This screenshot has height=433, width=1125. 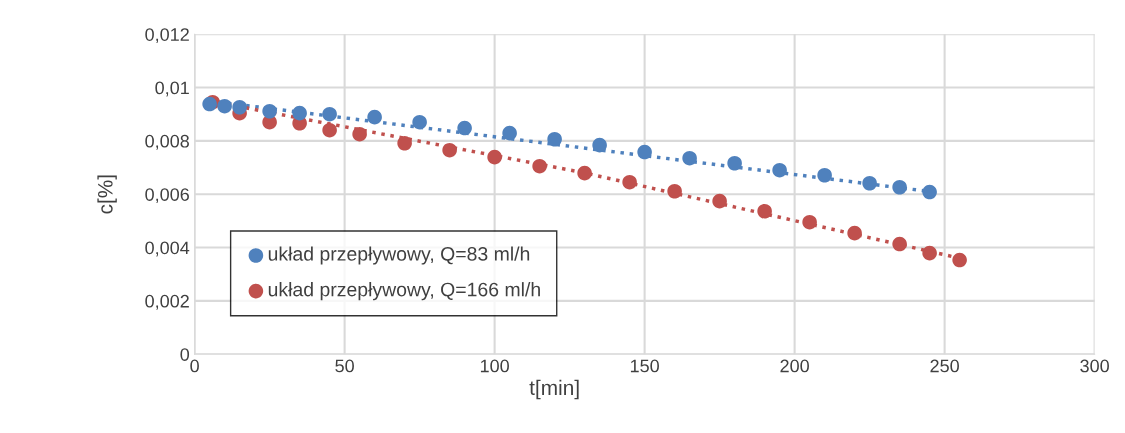 I want to click on y-tick-label: 0,012, so click(x=167, y=36).